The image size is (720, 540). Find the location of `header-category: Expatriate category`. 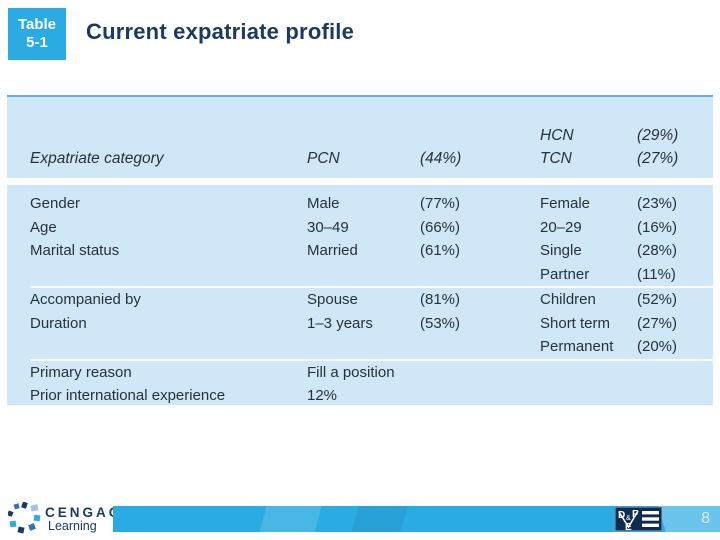

header-category: Expatriate category is located at coordinates (97, 158).